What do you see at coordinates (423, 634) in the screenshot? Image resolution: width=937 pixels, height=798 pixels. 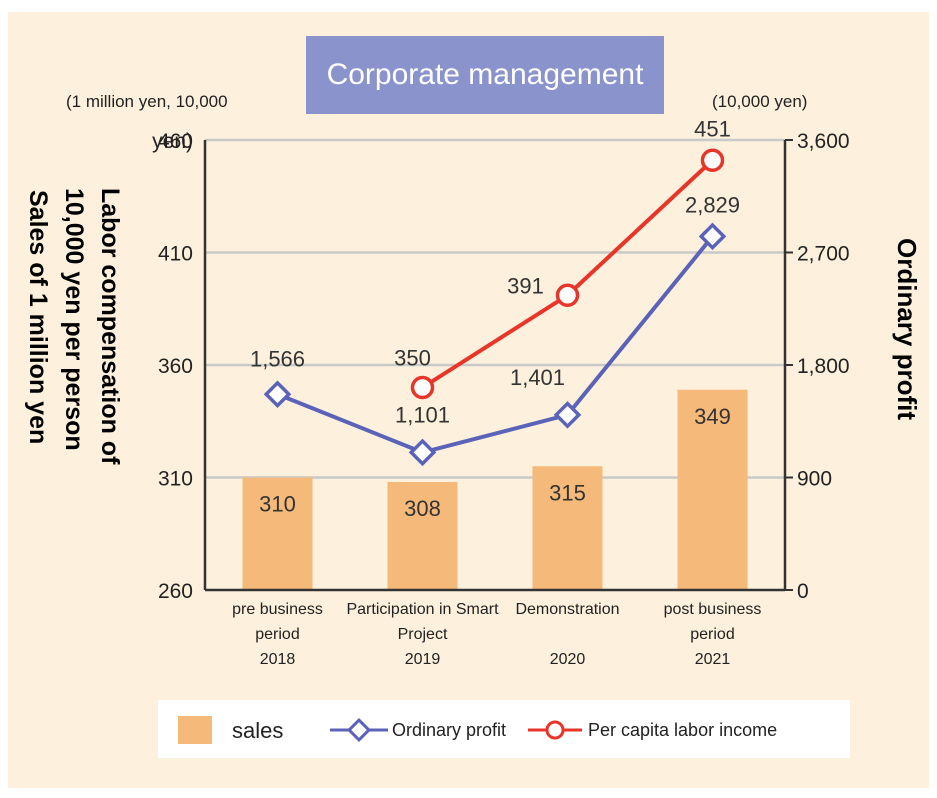 I see `category-label: Project` at bounding box center [423, 634].